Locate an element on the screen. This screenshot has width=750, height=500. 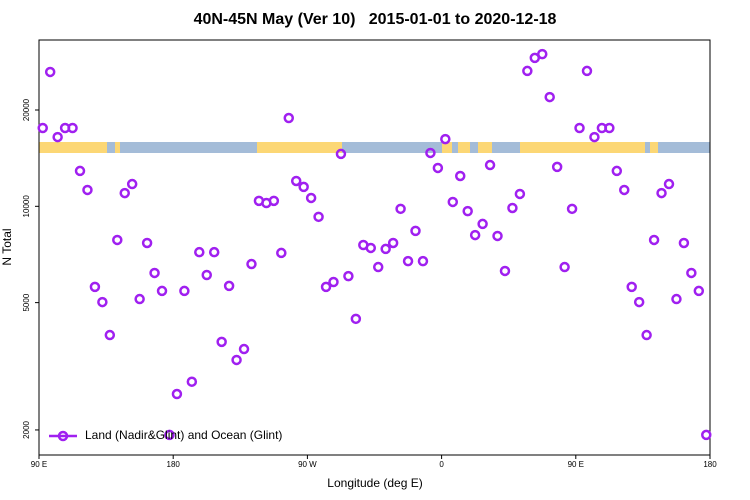
y-tick-label: 10000 is located at coordinates (26, 206).